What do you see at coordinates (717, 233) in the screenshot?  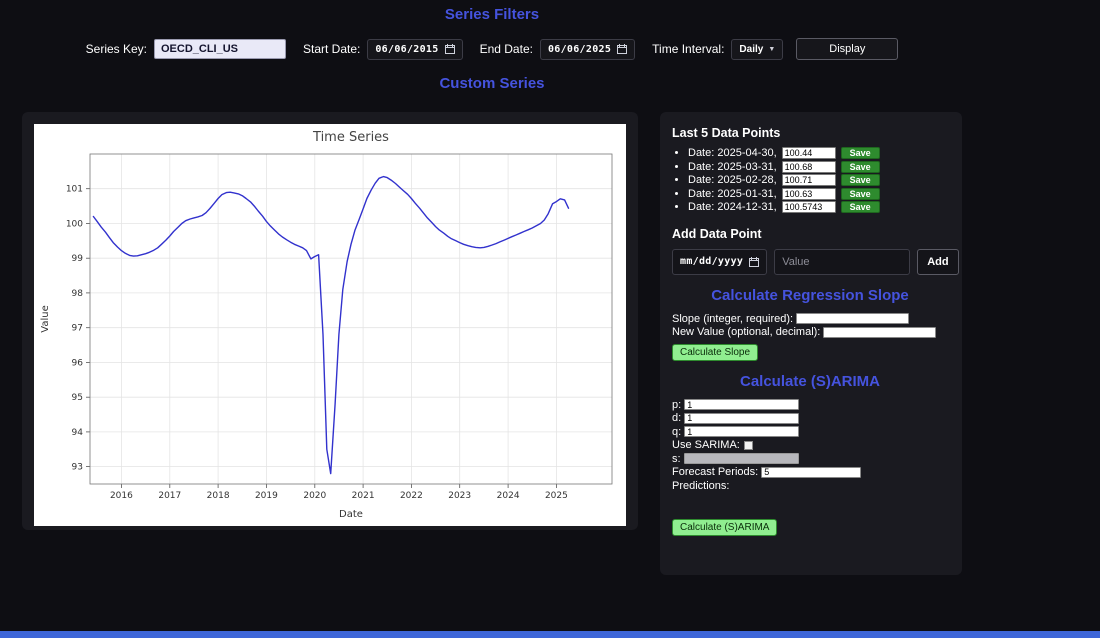 I see `add-data-point-title: Add Data Point` at bounding box center [717, 233].